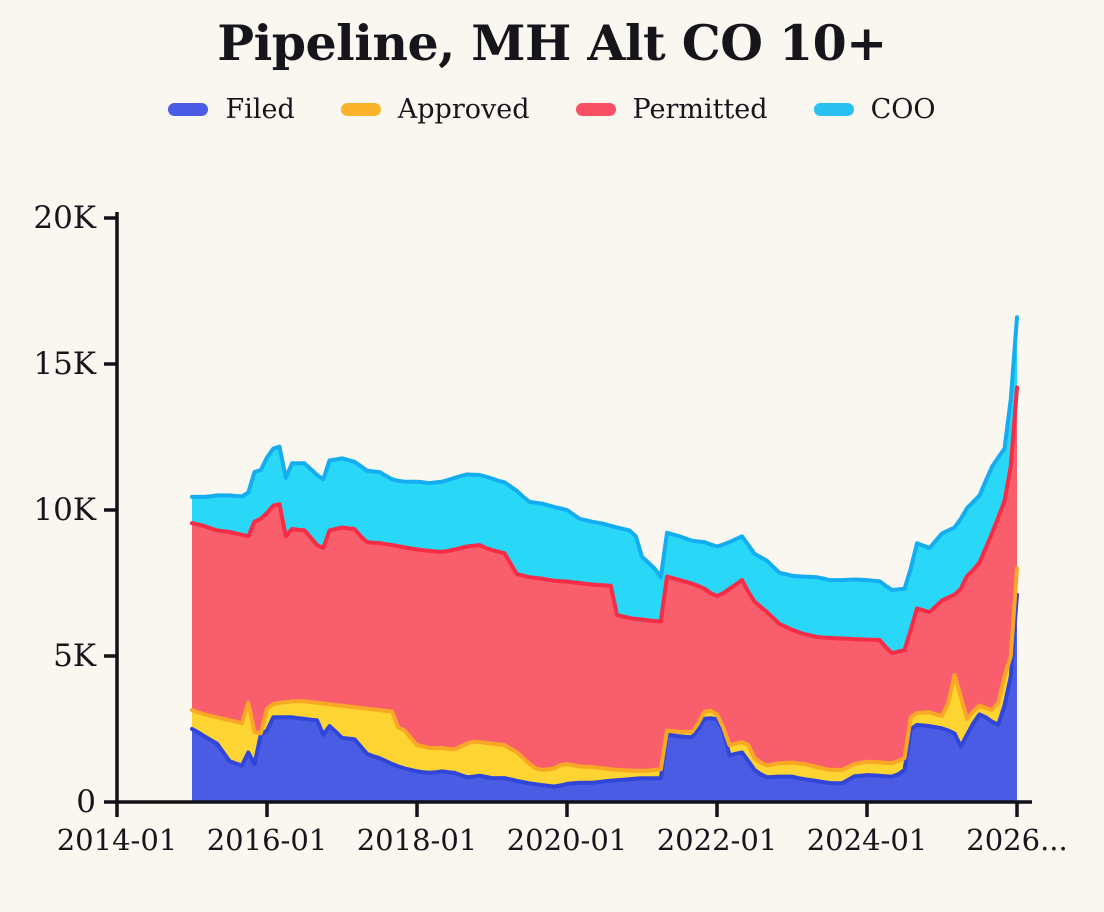 This screenshot has height=912, width=1104. Describe the element at coordinates (64, 364) in the screenshot. I see `y-tick-label: 15K` at that location.